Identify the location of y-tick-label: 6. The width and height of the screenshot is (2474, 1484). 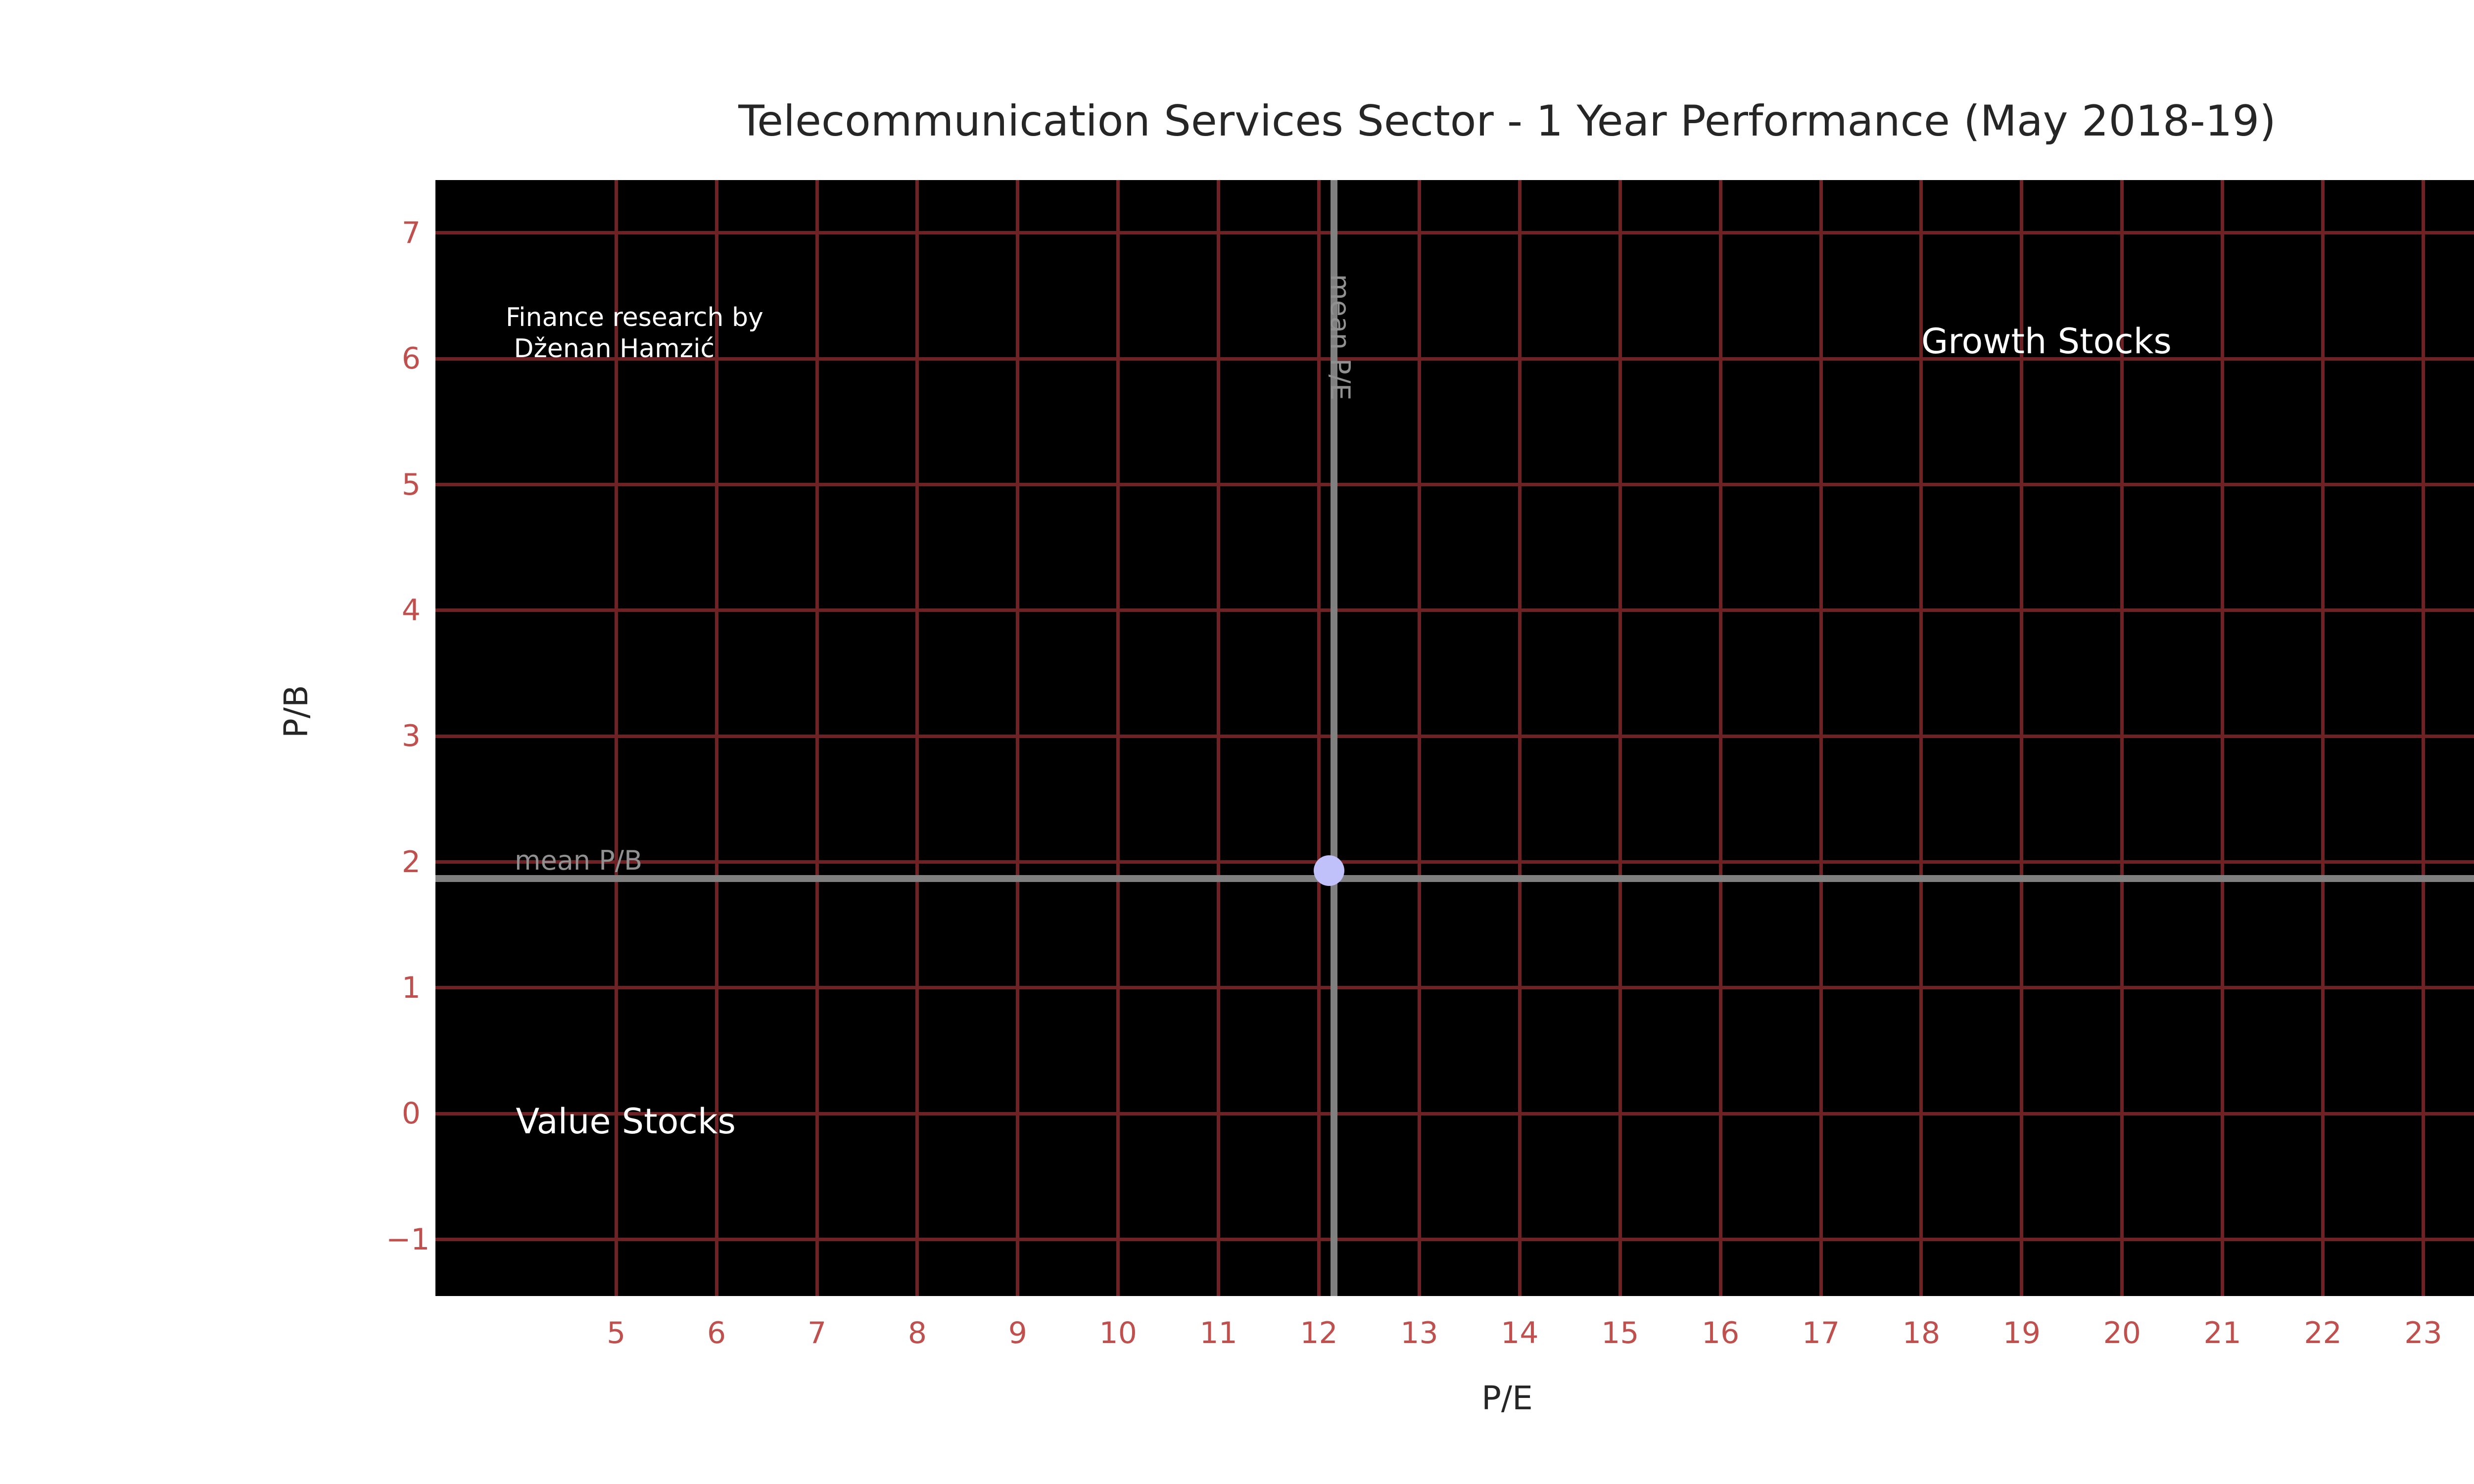
(411, 358).